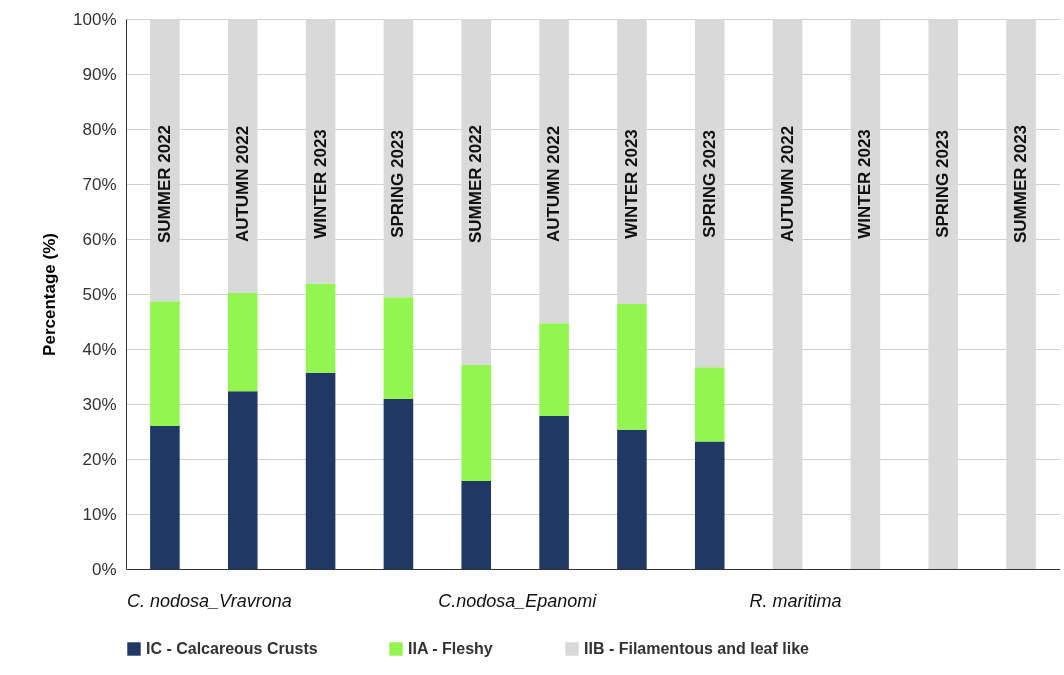  I want to click on legend-label: IIA - Fleshy, so click(450, 648).